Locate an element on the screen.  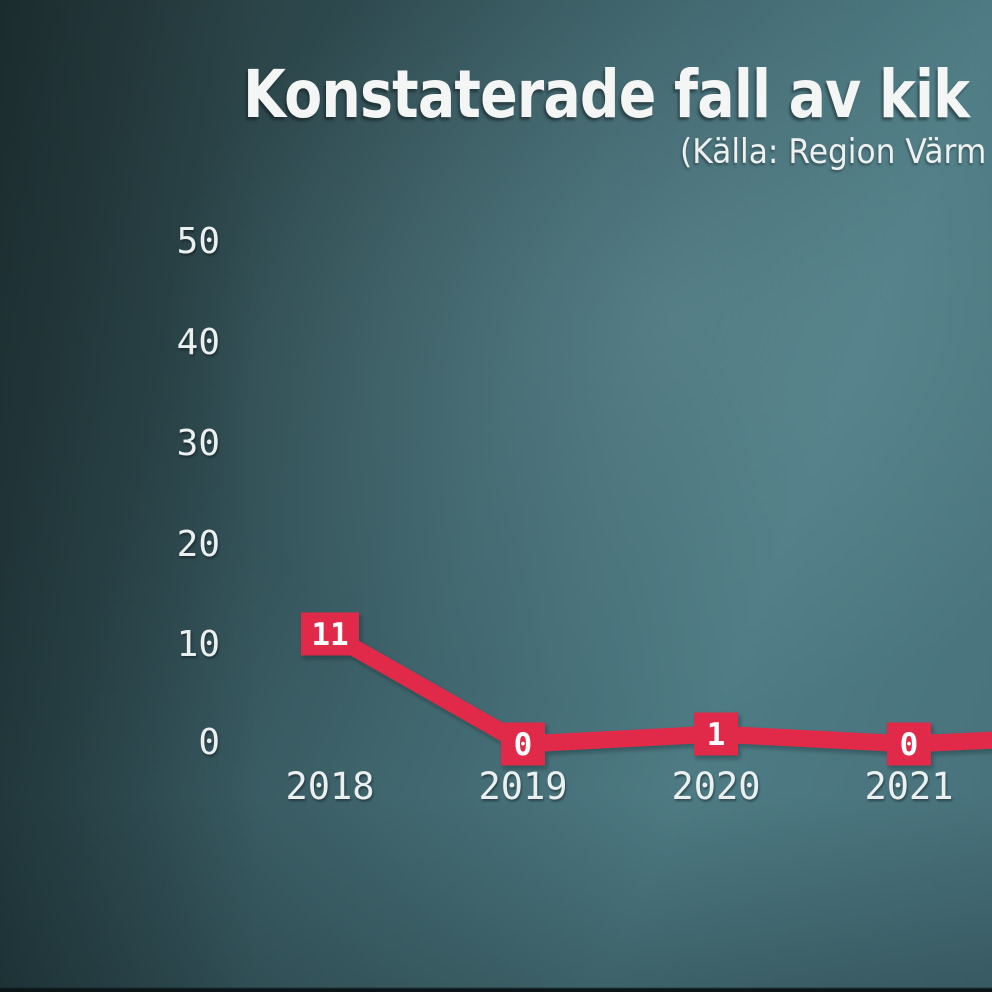
y-axis-tick-label-10: 10 is located at coordinates (198, 644).